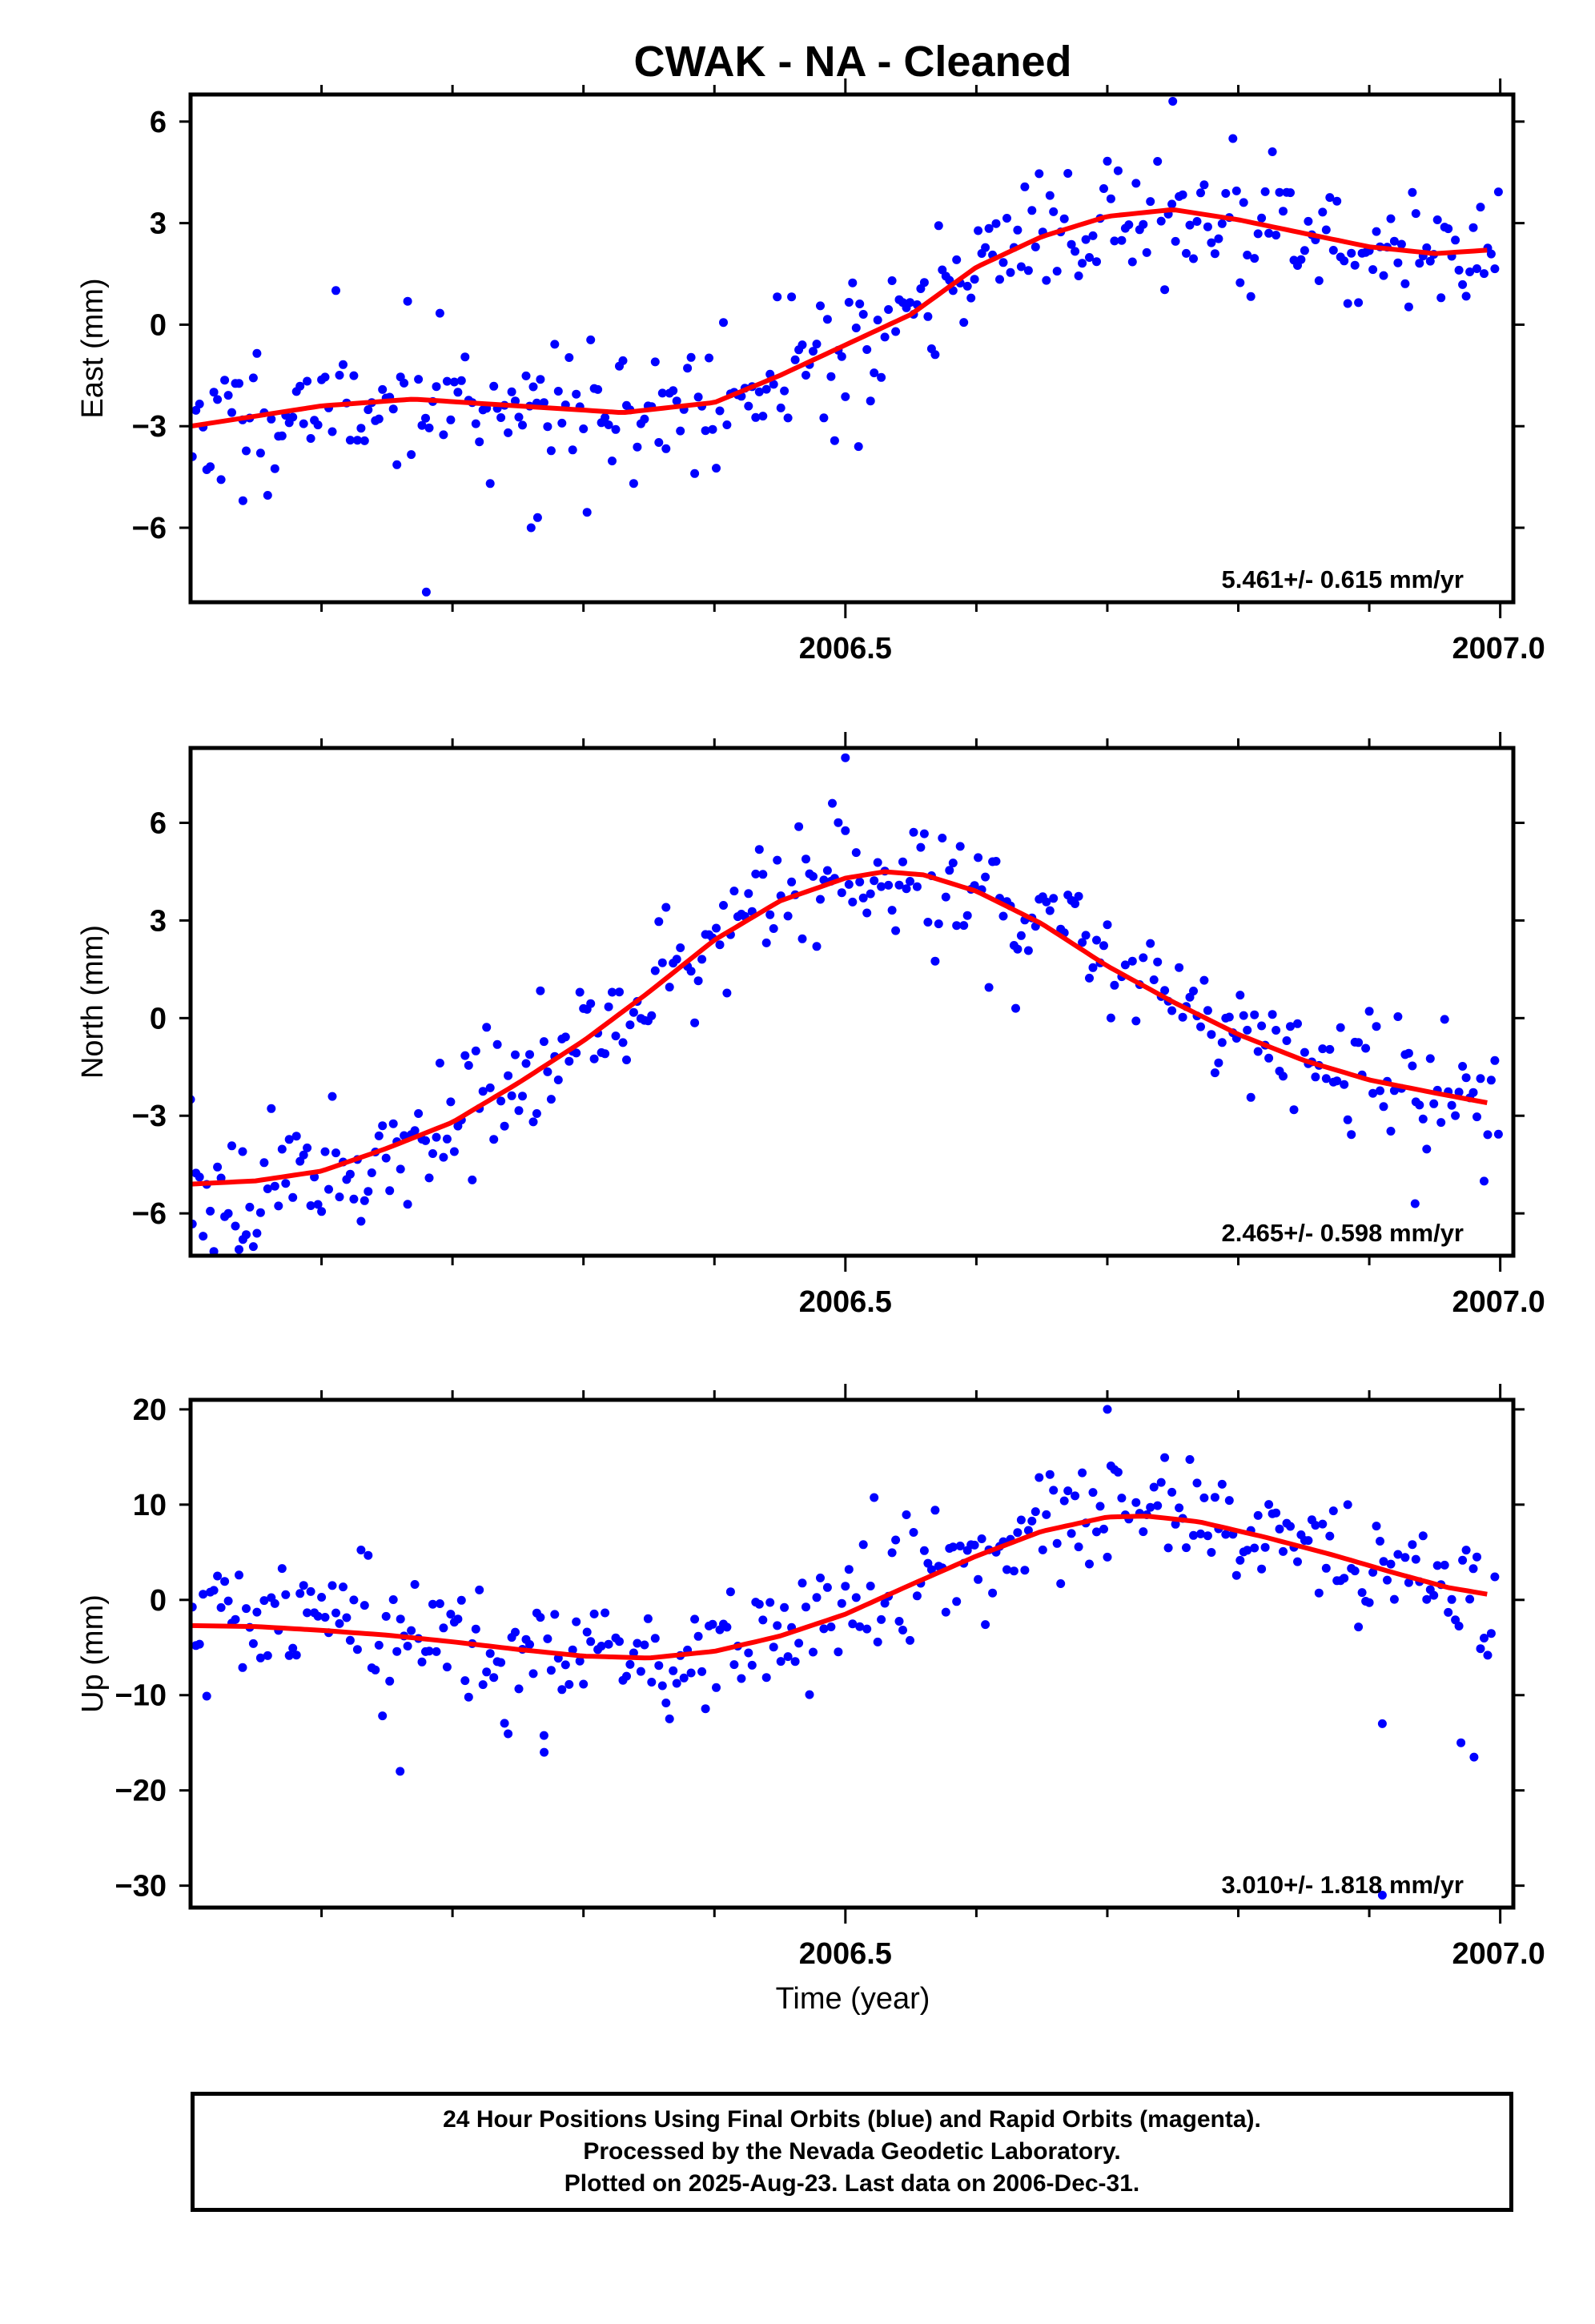 The image size is (1595, 2324). Describe the element at coordinates (158, 921) in the screenshot. I see `y-tick-label: 3` at that location.